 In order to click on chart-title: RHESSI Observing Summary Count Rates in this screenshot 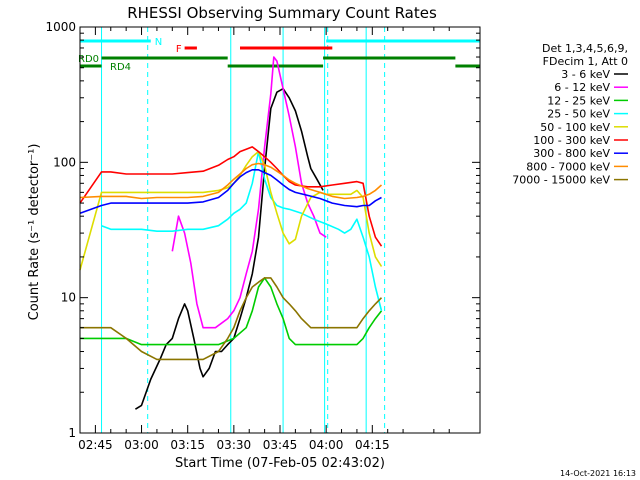, I will do `click(282, 13)`.